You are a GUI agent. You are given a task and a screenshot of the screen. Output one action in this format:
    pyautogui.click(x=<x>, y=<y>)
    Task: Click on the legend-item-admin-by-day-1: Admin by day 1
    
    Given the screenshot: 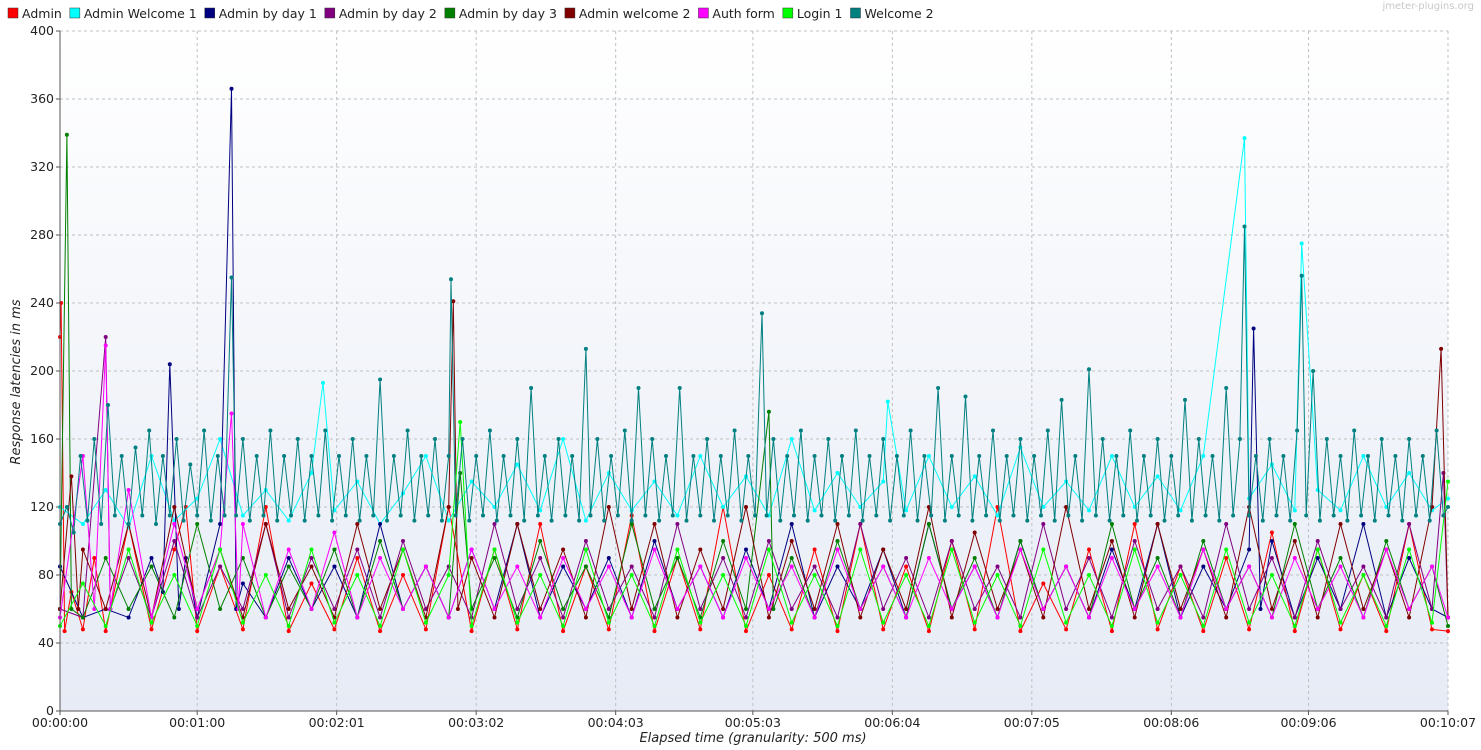 What is the action you would take?
    pyautogui.click(x=260, y=13)
    